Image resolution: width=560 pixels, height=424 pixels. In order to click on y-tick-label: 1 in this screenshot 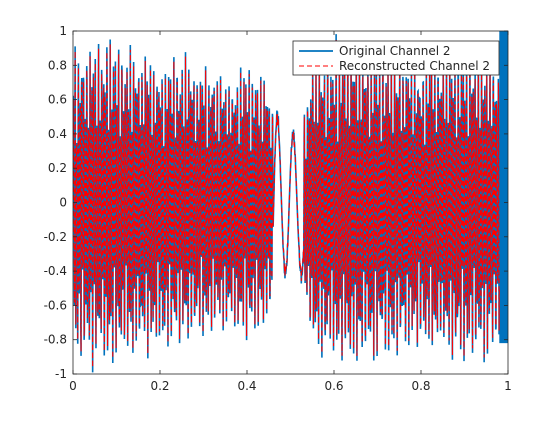, I will do `click(63, 31)`.